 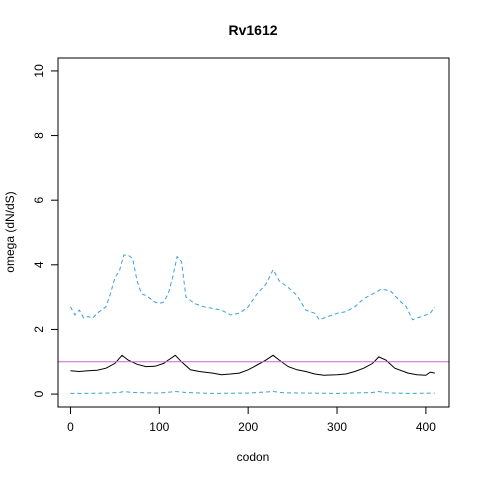 I want to click on y-tick-label: 10, so click(x=39, y=71).